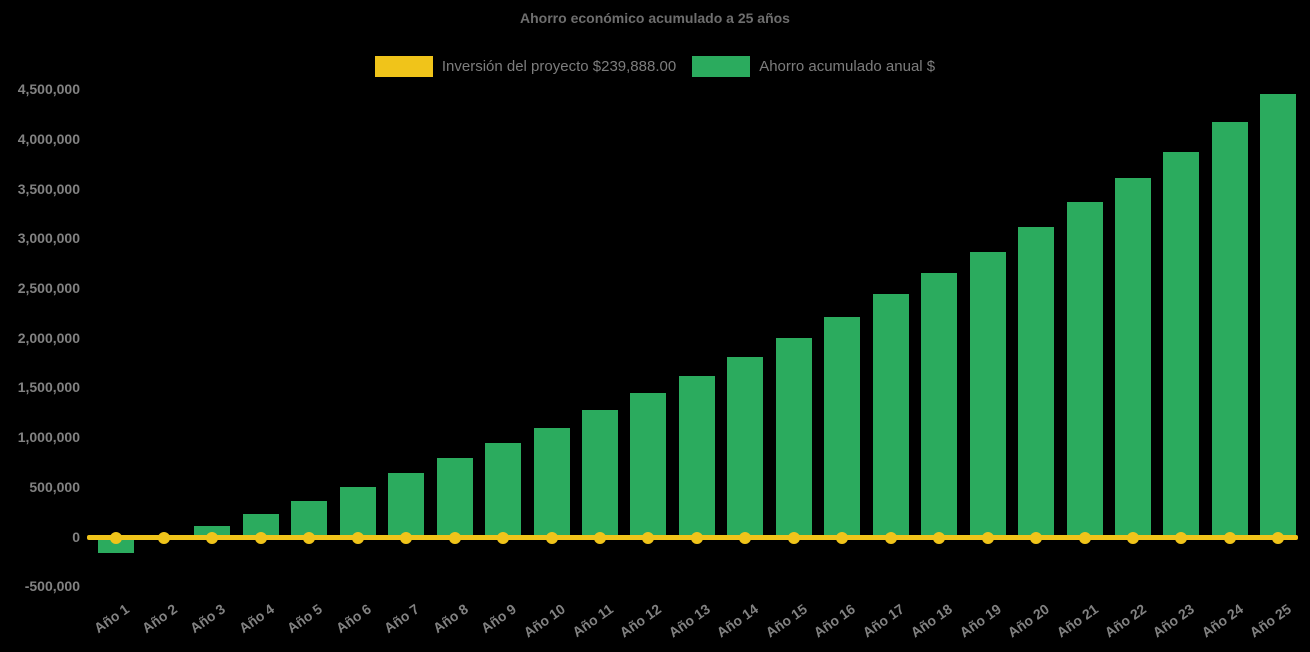  Describe the element at coordinates (551, 482) in the screenshot. I see `bar-año-10` at that location.